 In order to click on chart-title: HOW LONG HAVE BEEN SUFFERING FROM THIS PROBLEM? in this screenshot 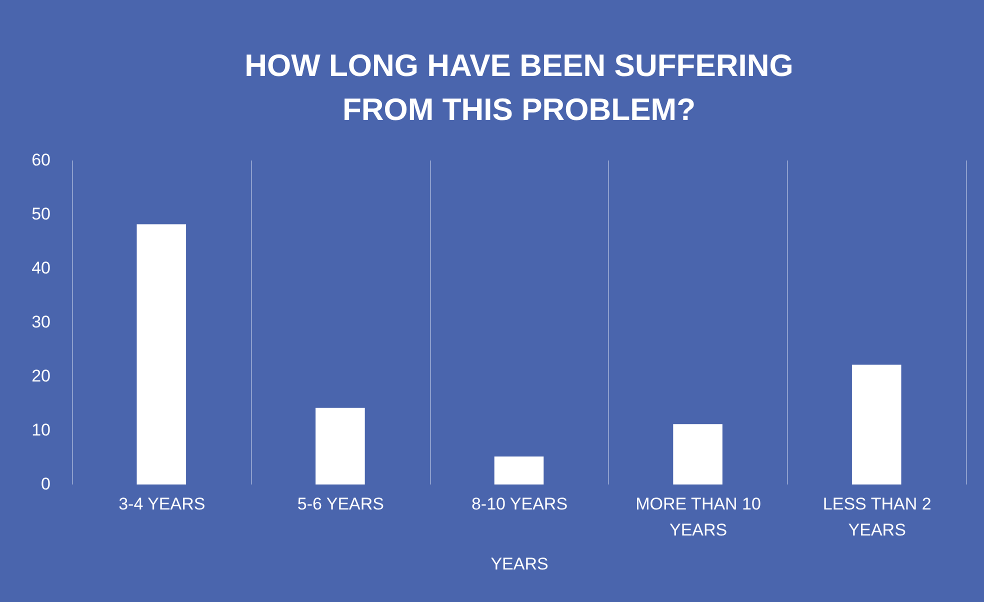, I will do `click(519, 87)`.